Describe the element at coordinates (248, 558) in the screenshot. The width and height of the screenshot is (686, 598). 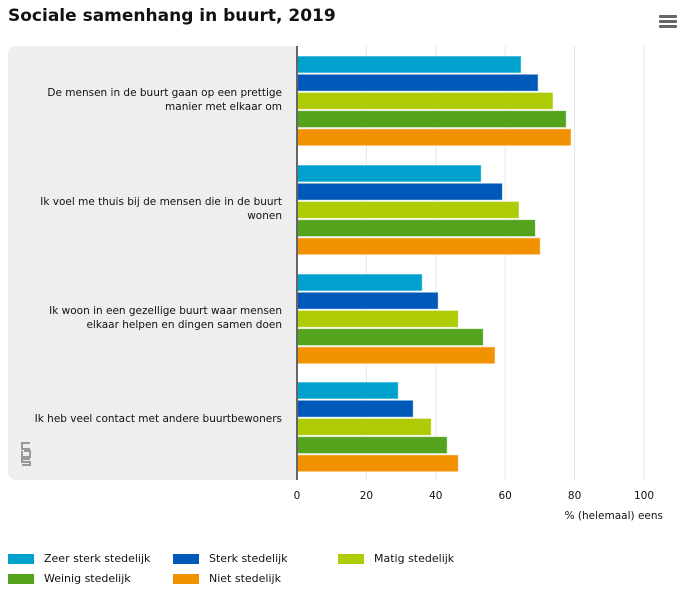
I see `legend-label: Sterk stedelijk` at that location.